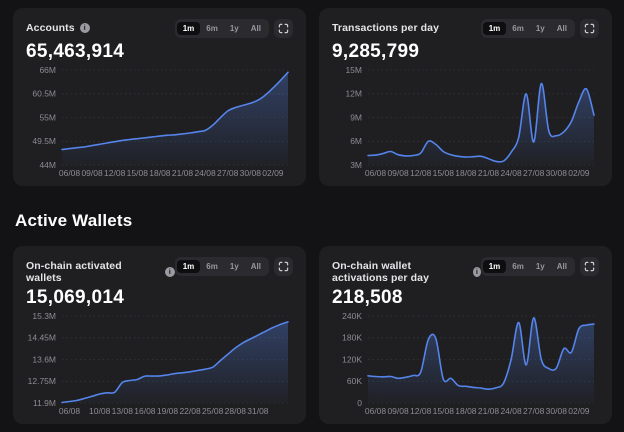  Describe the element at coordinates (356, 165) in the screenshot. I see `svg-text: 3M` at that location.